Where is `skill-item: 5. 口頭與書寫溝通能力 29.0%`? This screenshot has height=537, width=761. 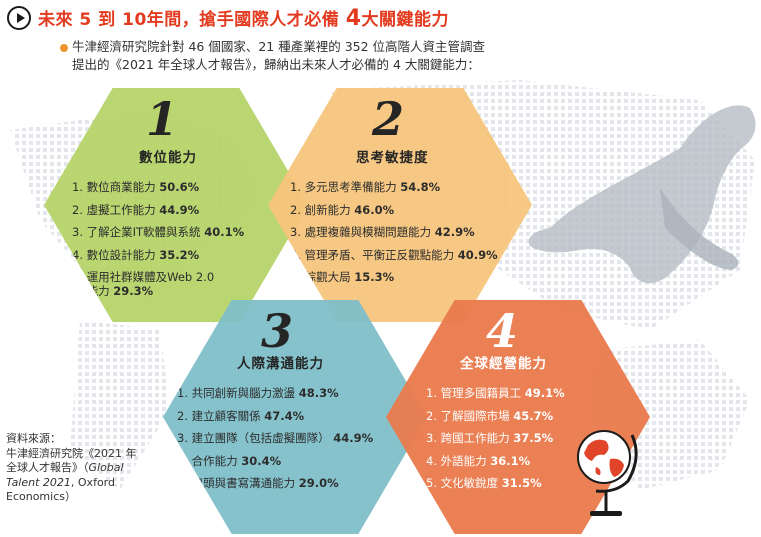
skill-item: 5. 口頭與書寫溝通能力 29.0% is located at coordinates (258, 483).